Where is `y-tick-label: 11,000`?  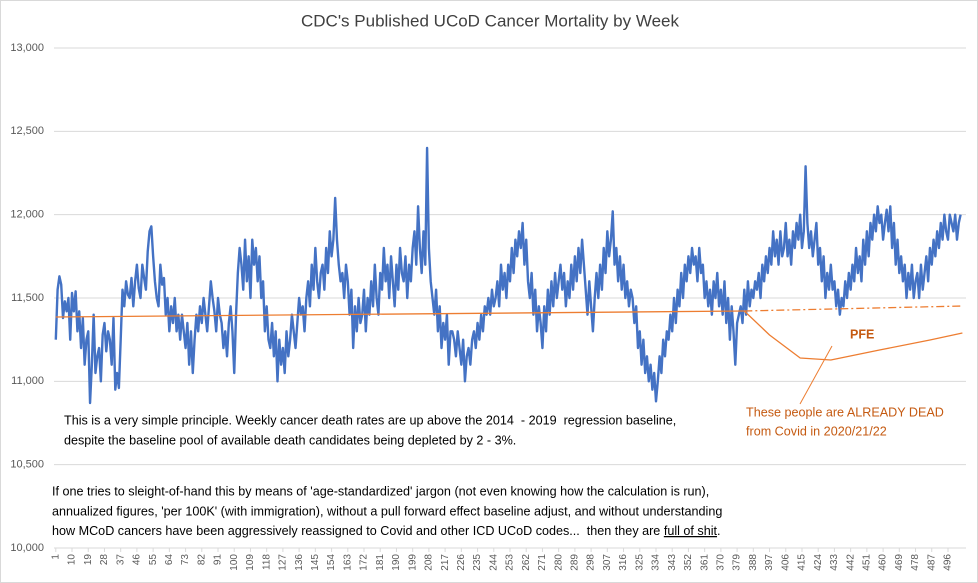 y-tick-label: 11,000 is located at coordinates (27, 381).